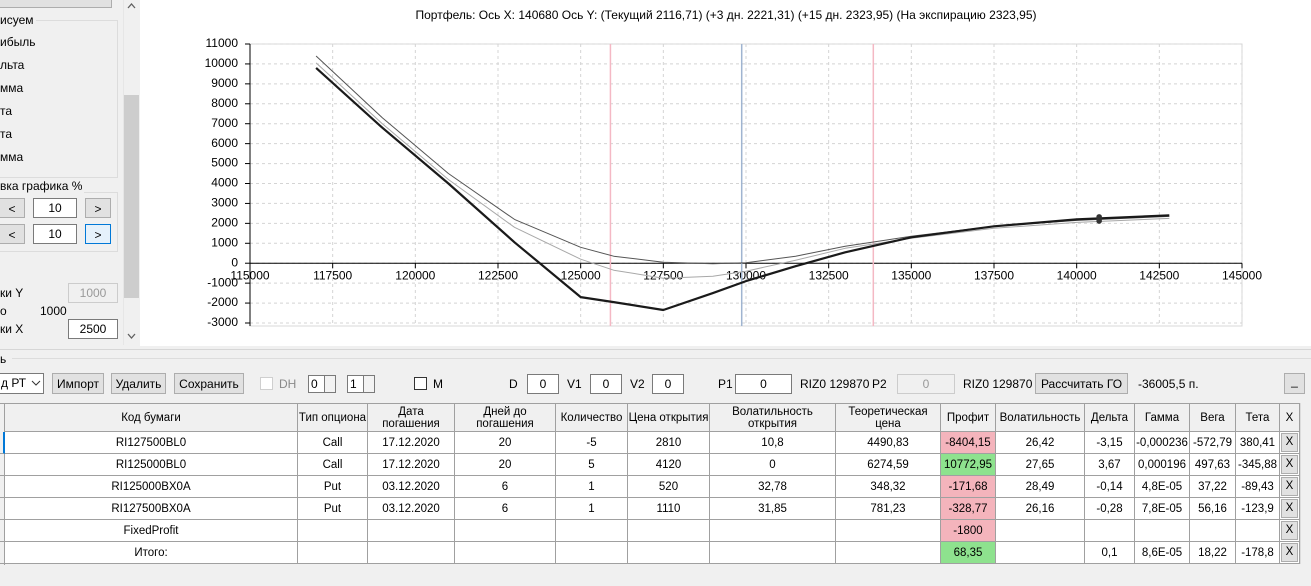  Describe the element at coordinates (592, 465) in the screenshot. I see `table-cell: 5` at that location.